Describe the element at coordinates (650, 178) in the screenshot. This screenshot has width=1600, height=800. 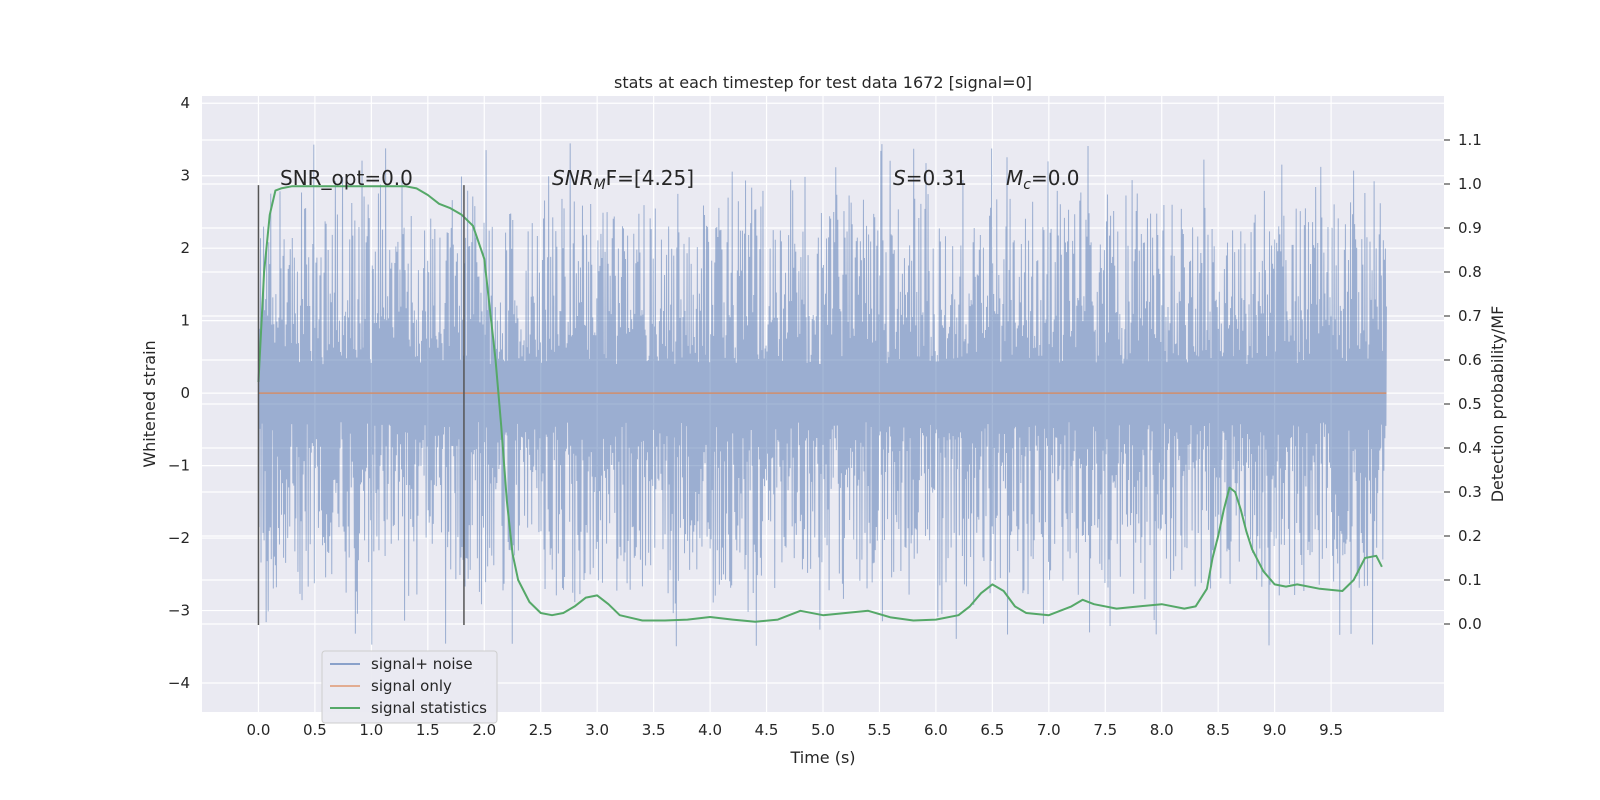
I see `snr-mf-value: F=[4.25]` at that location.